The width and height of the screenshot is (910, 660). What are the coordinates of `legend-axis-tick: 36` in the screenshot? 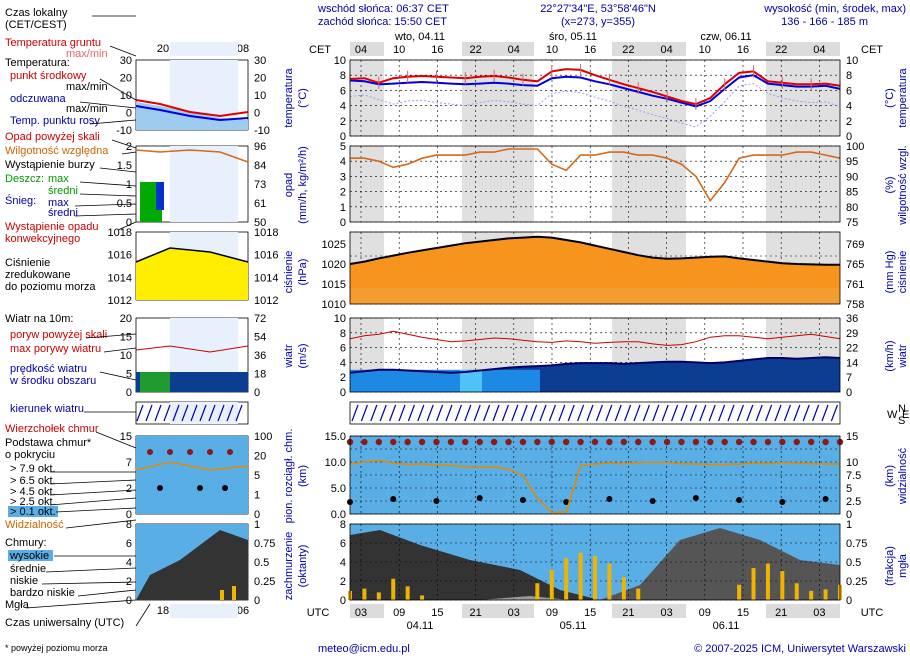 It's located at (260, 356).